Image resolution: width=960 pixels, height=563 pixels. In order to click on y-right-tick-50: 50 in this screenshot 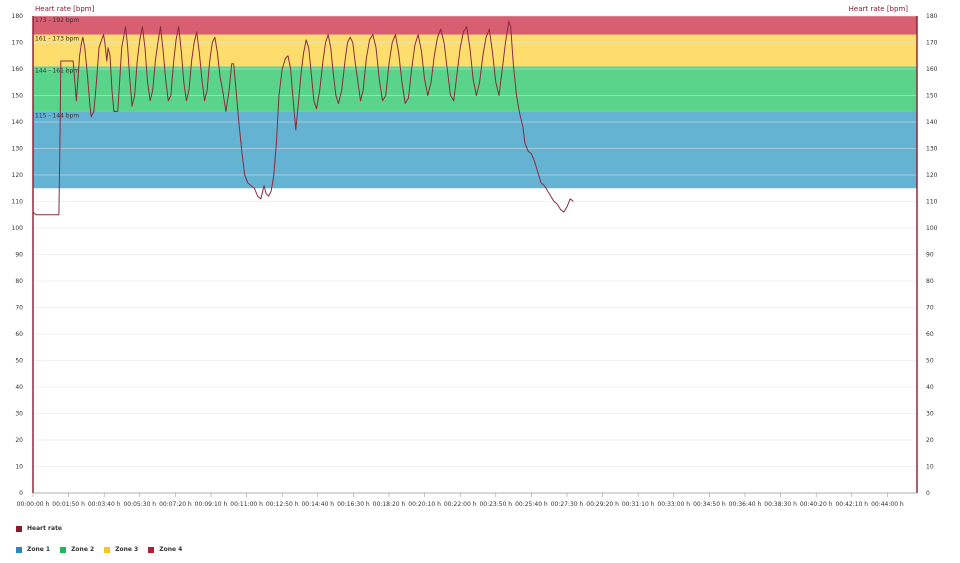, I will do `click(930, 361)`.